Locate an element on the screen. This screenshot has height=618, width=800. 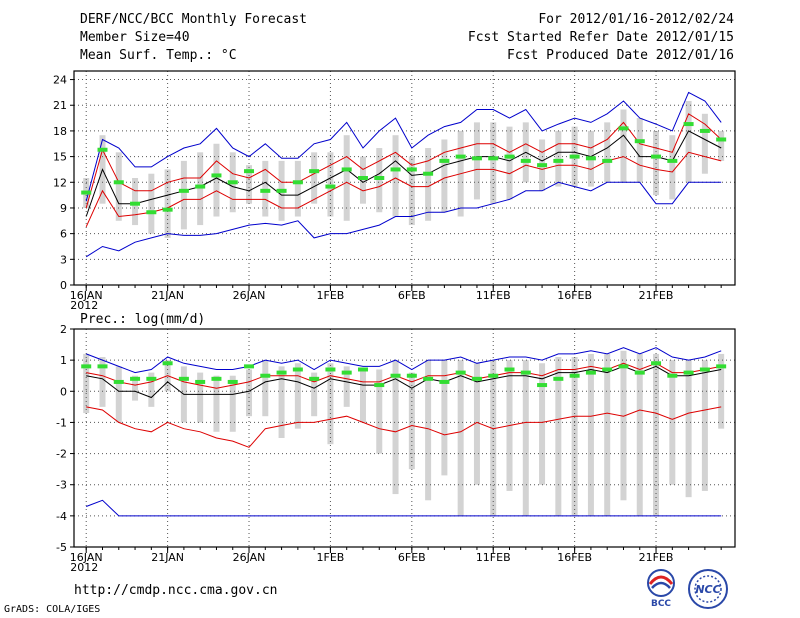
temp-xtick-label: 6FEB is located at coordinates (412, 295).